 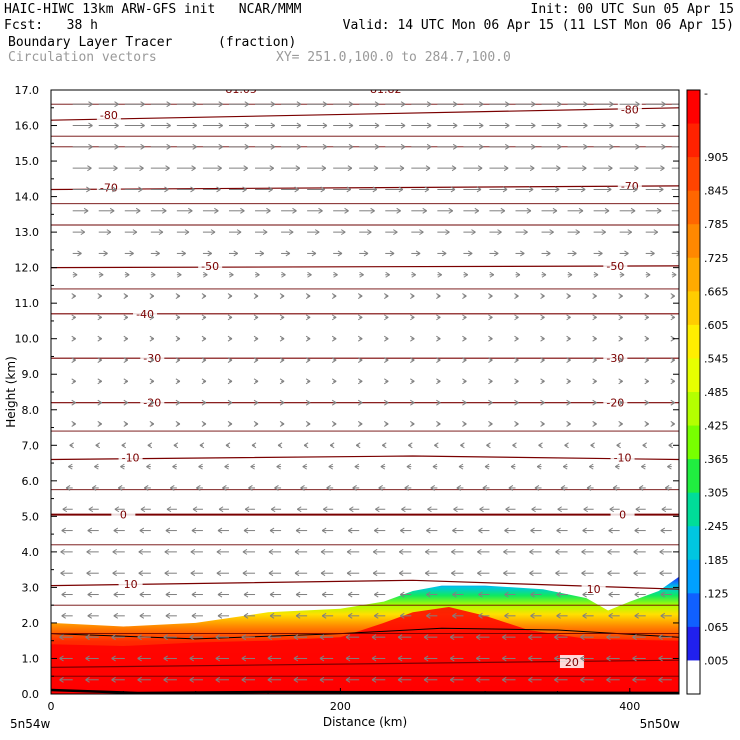 What do you see at coordinates (630, 186) in the screenshot?
I see `temperature-contour-label: -70` at bounding box center [630, 186].